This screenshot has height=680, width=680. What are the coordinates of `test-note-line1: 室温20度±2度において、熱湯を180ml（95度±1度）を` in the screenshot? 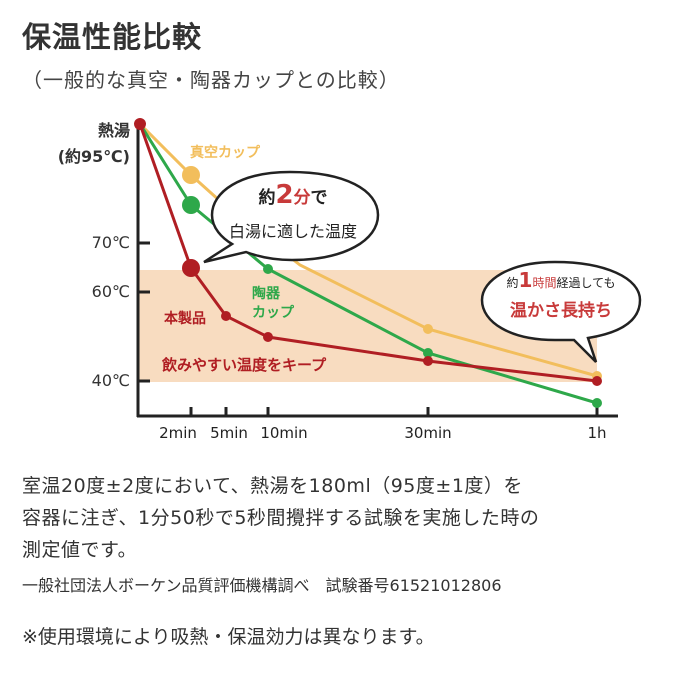 It's located at (272, 486).